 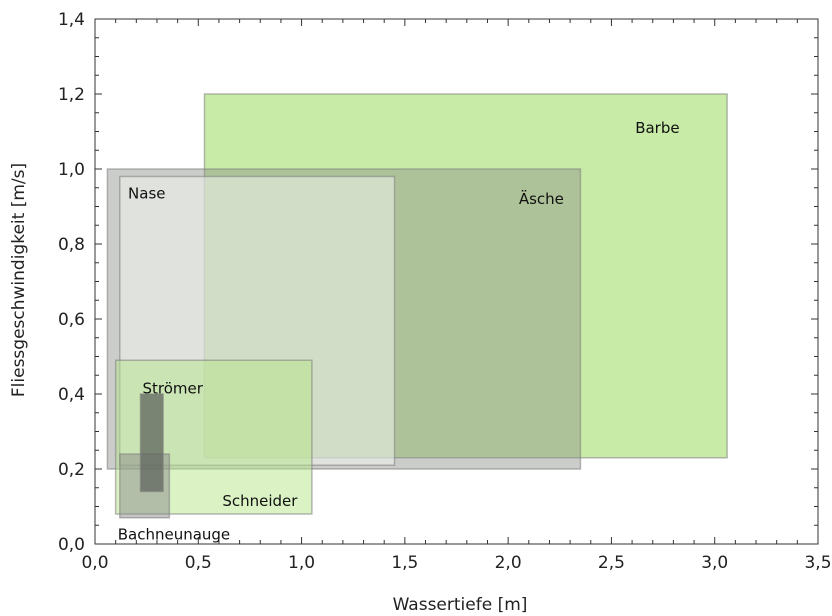 I want to click on series-label-barbe: Barbe, so click(x=657, y=128).